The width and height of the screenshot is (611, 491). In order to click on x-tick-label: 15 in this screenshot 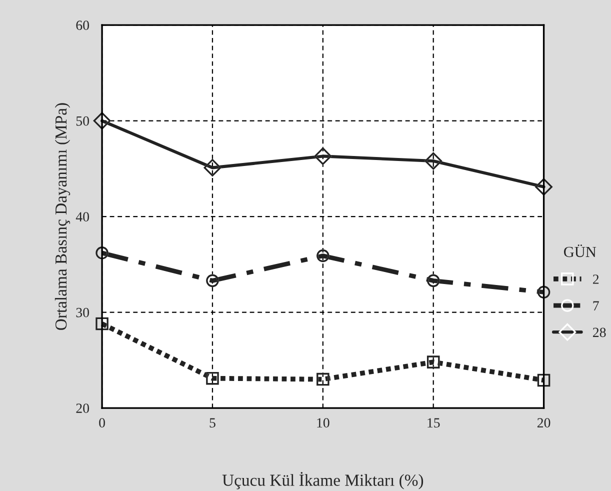, I will do `click(434, 423)`.